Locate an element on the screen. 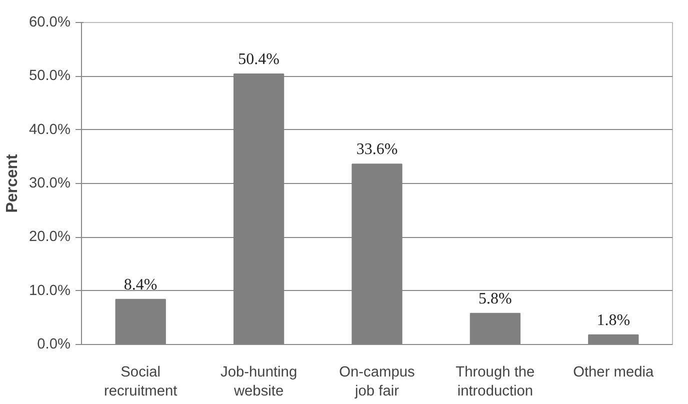 The image size is (688, 404). y-tick-label: 60.0% is located at coordinates (49, 22).